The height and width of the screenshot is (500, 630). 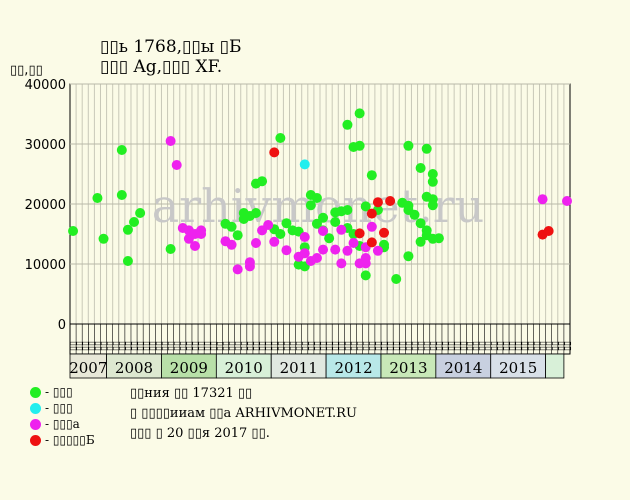 What do you see at coordinates (161, 67) in the screenshot?
I see `chart-subtitle: ▯▯▯ Ag,▯▯▯ XF.` at bounding box center [161, 67].